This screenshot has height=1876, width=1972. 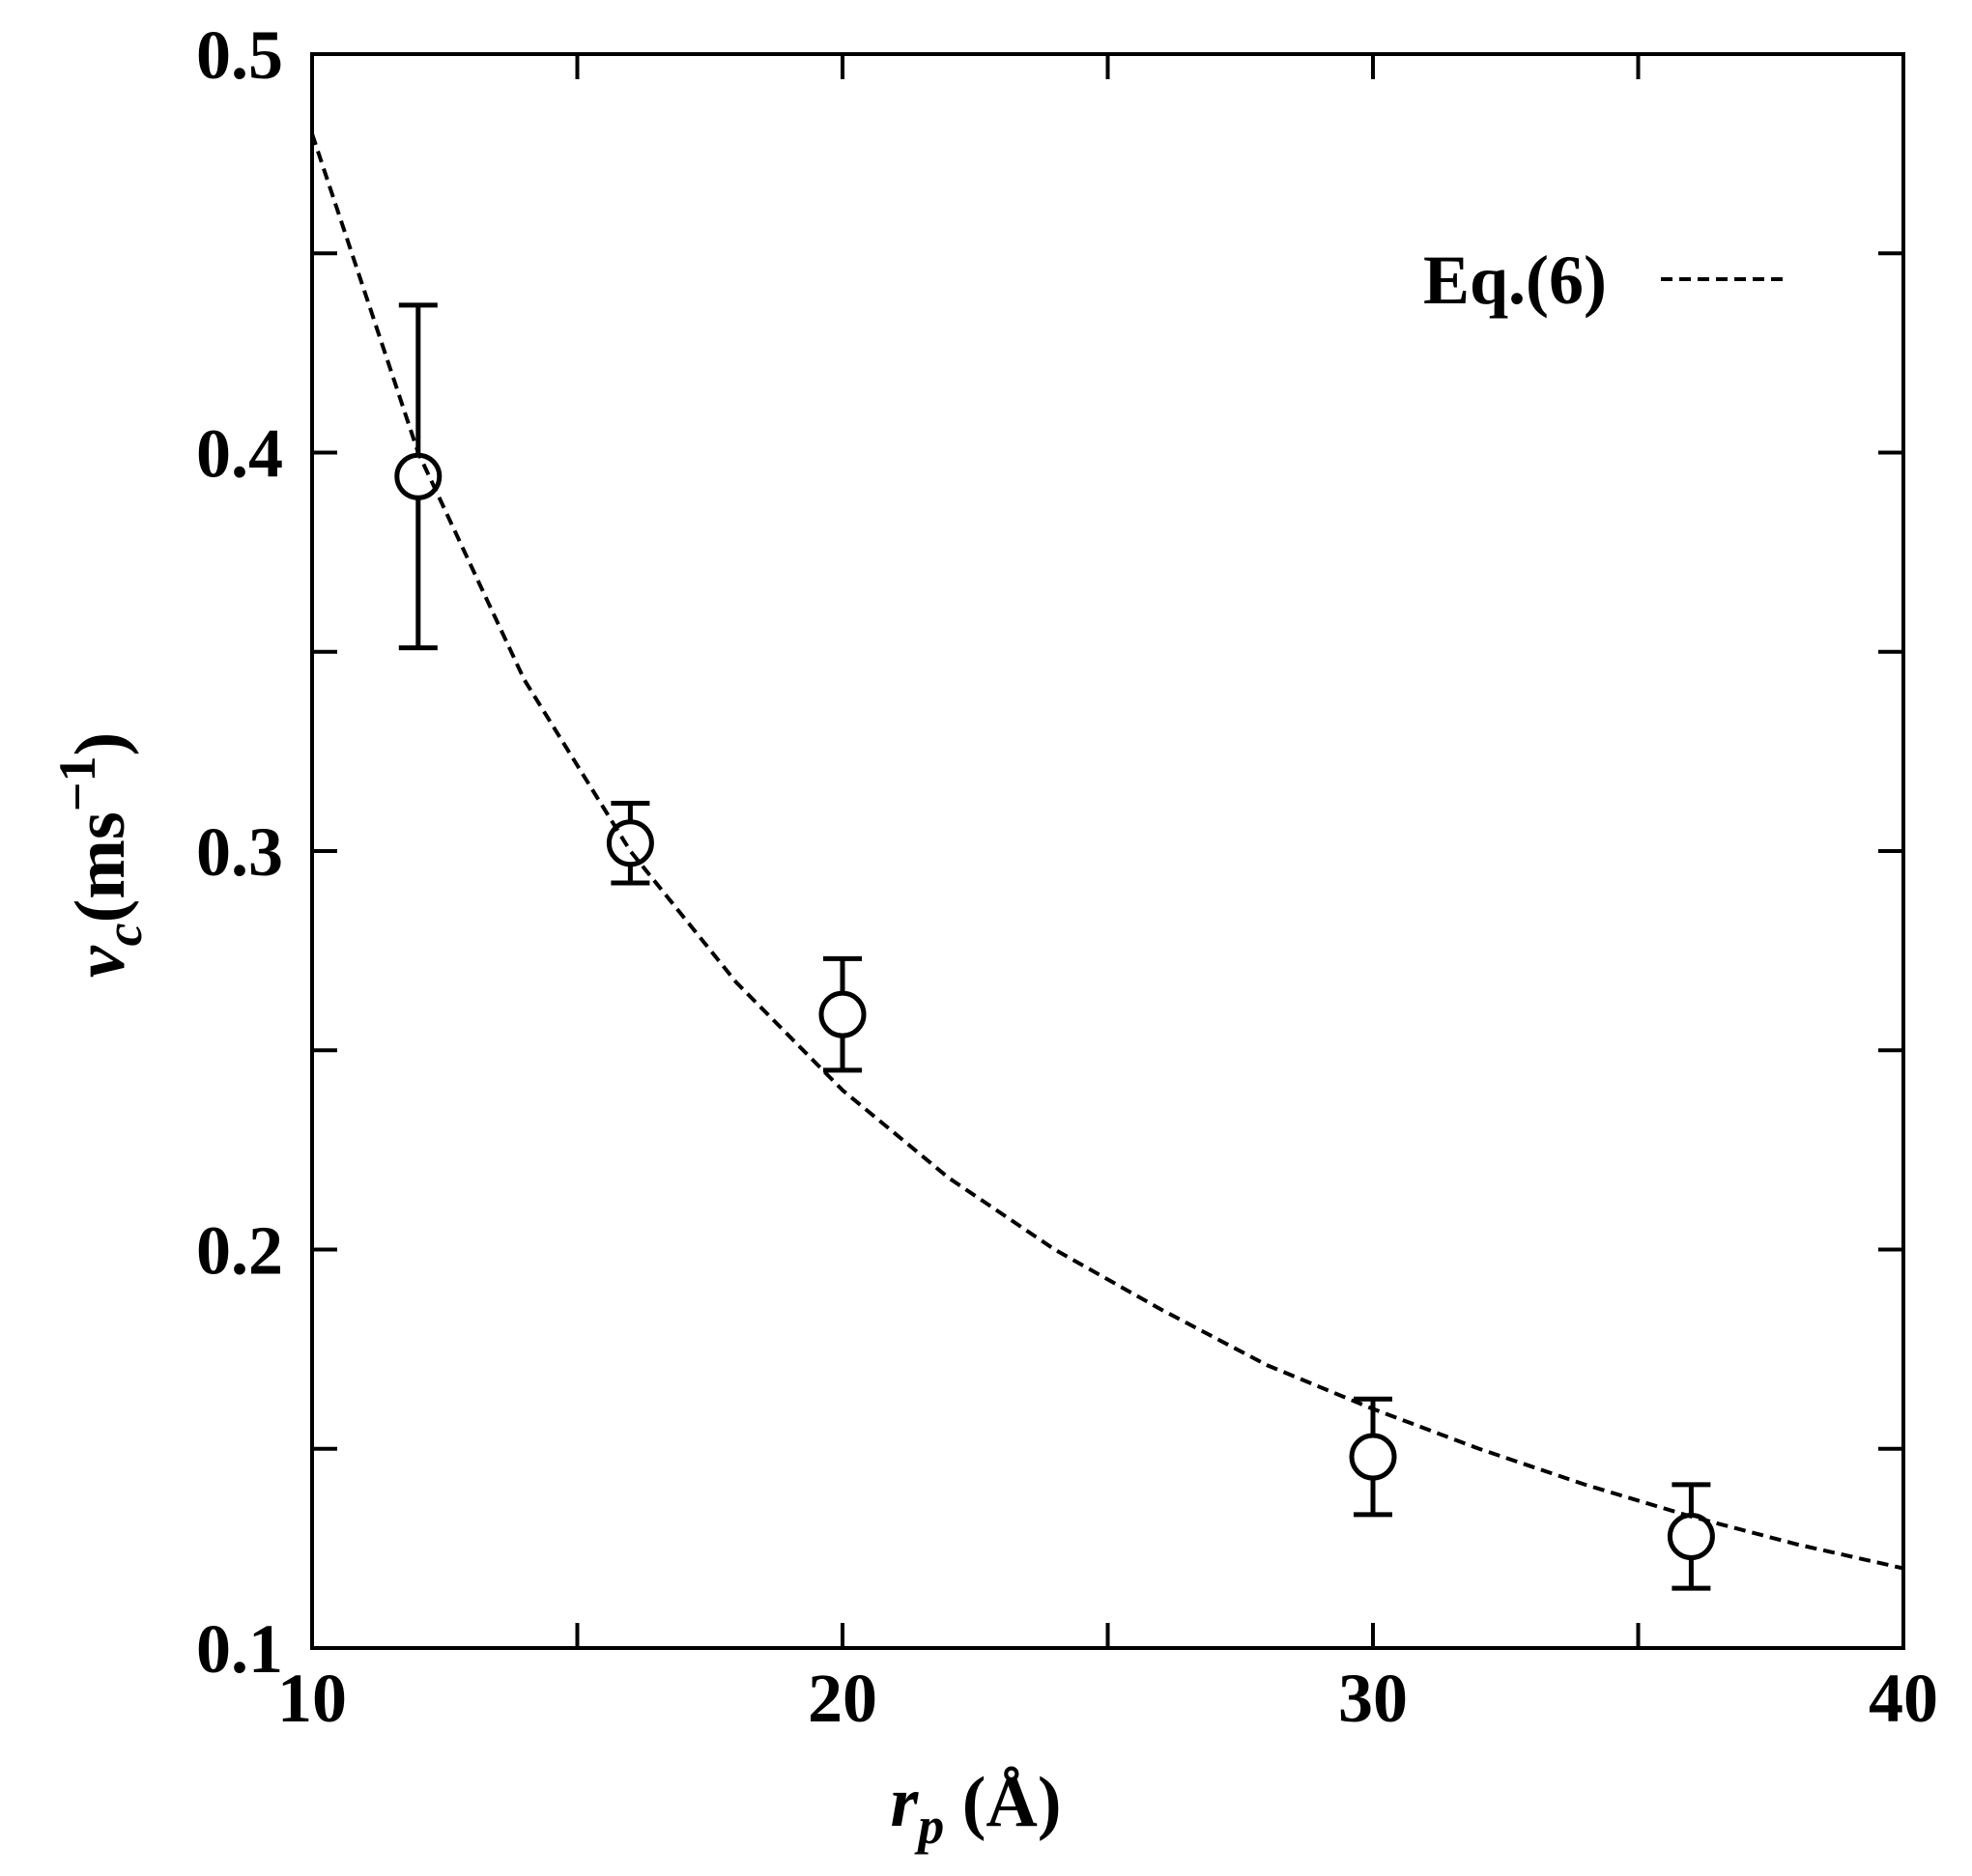 I want to click on y-tick-label: 0.4, so click(x=239, y=454).